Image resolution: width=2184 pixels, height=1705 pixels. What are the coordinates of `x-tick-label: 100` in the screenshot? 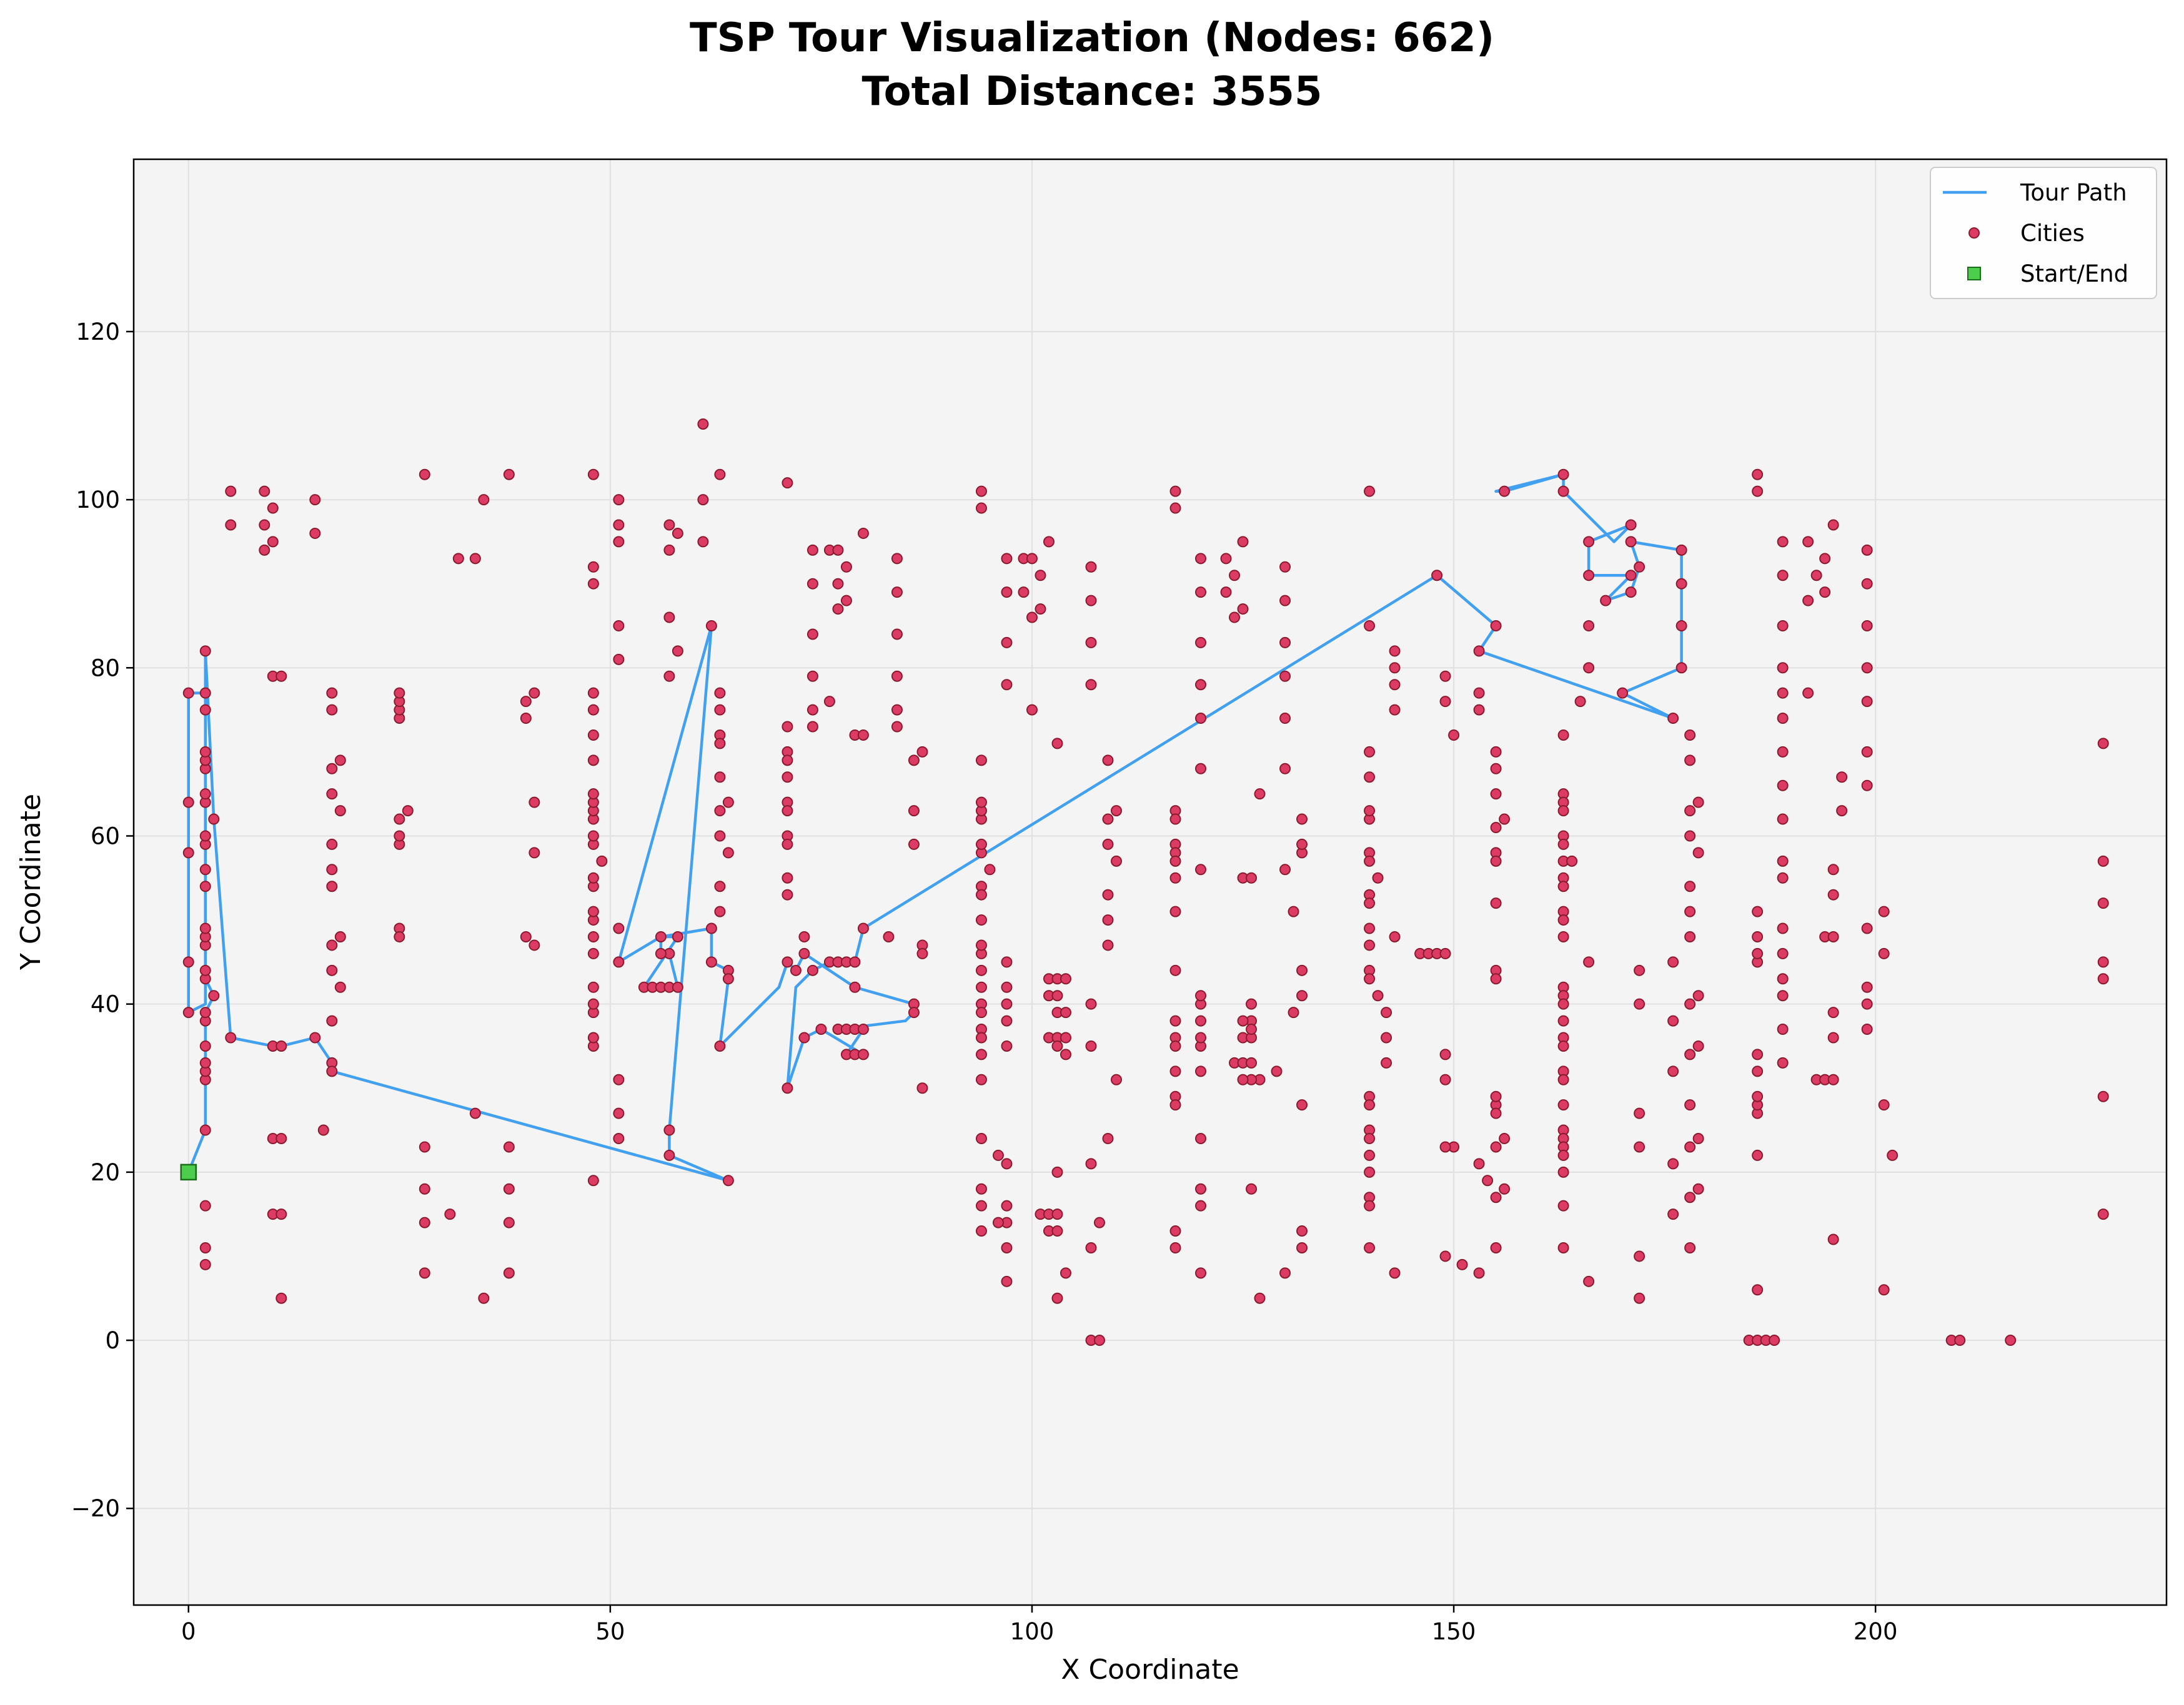 It's located at (1032, 1631).